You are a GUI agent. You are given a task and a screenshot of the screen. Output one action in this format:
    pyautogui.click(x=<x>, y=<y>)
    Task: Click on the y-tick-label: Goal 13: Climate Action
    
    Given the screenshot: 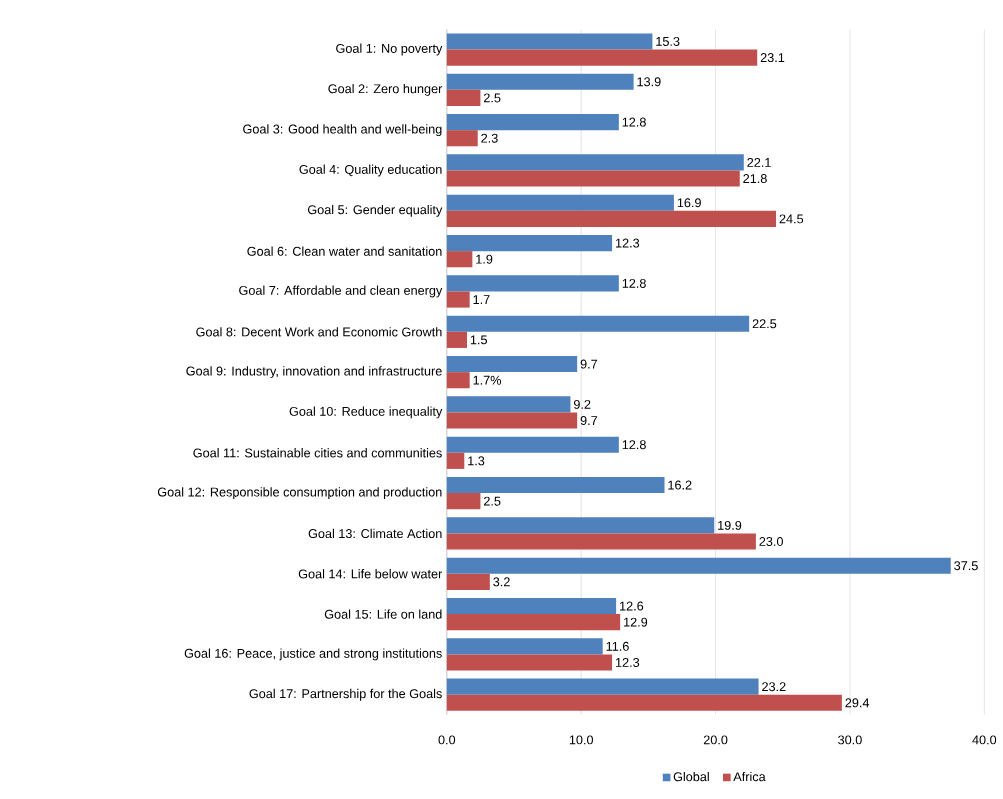 What is the action you would take?
    pyautogui.click(x=375, y=533)
    